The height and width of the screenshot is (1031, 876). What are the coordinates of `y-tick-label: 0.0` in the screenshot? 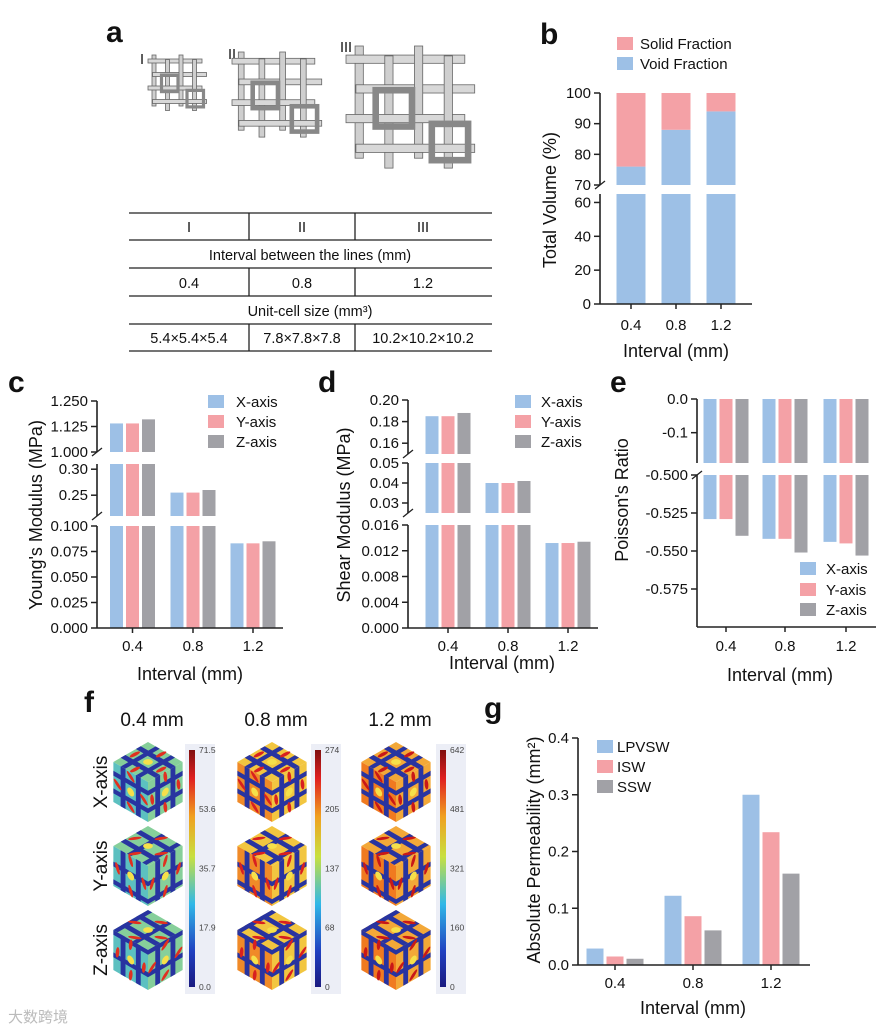 It's located at (558, 965).